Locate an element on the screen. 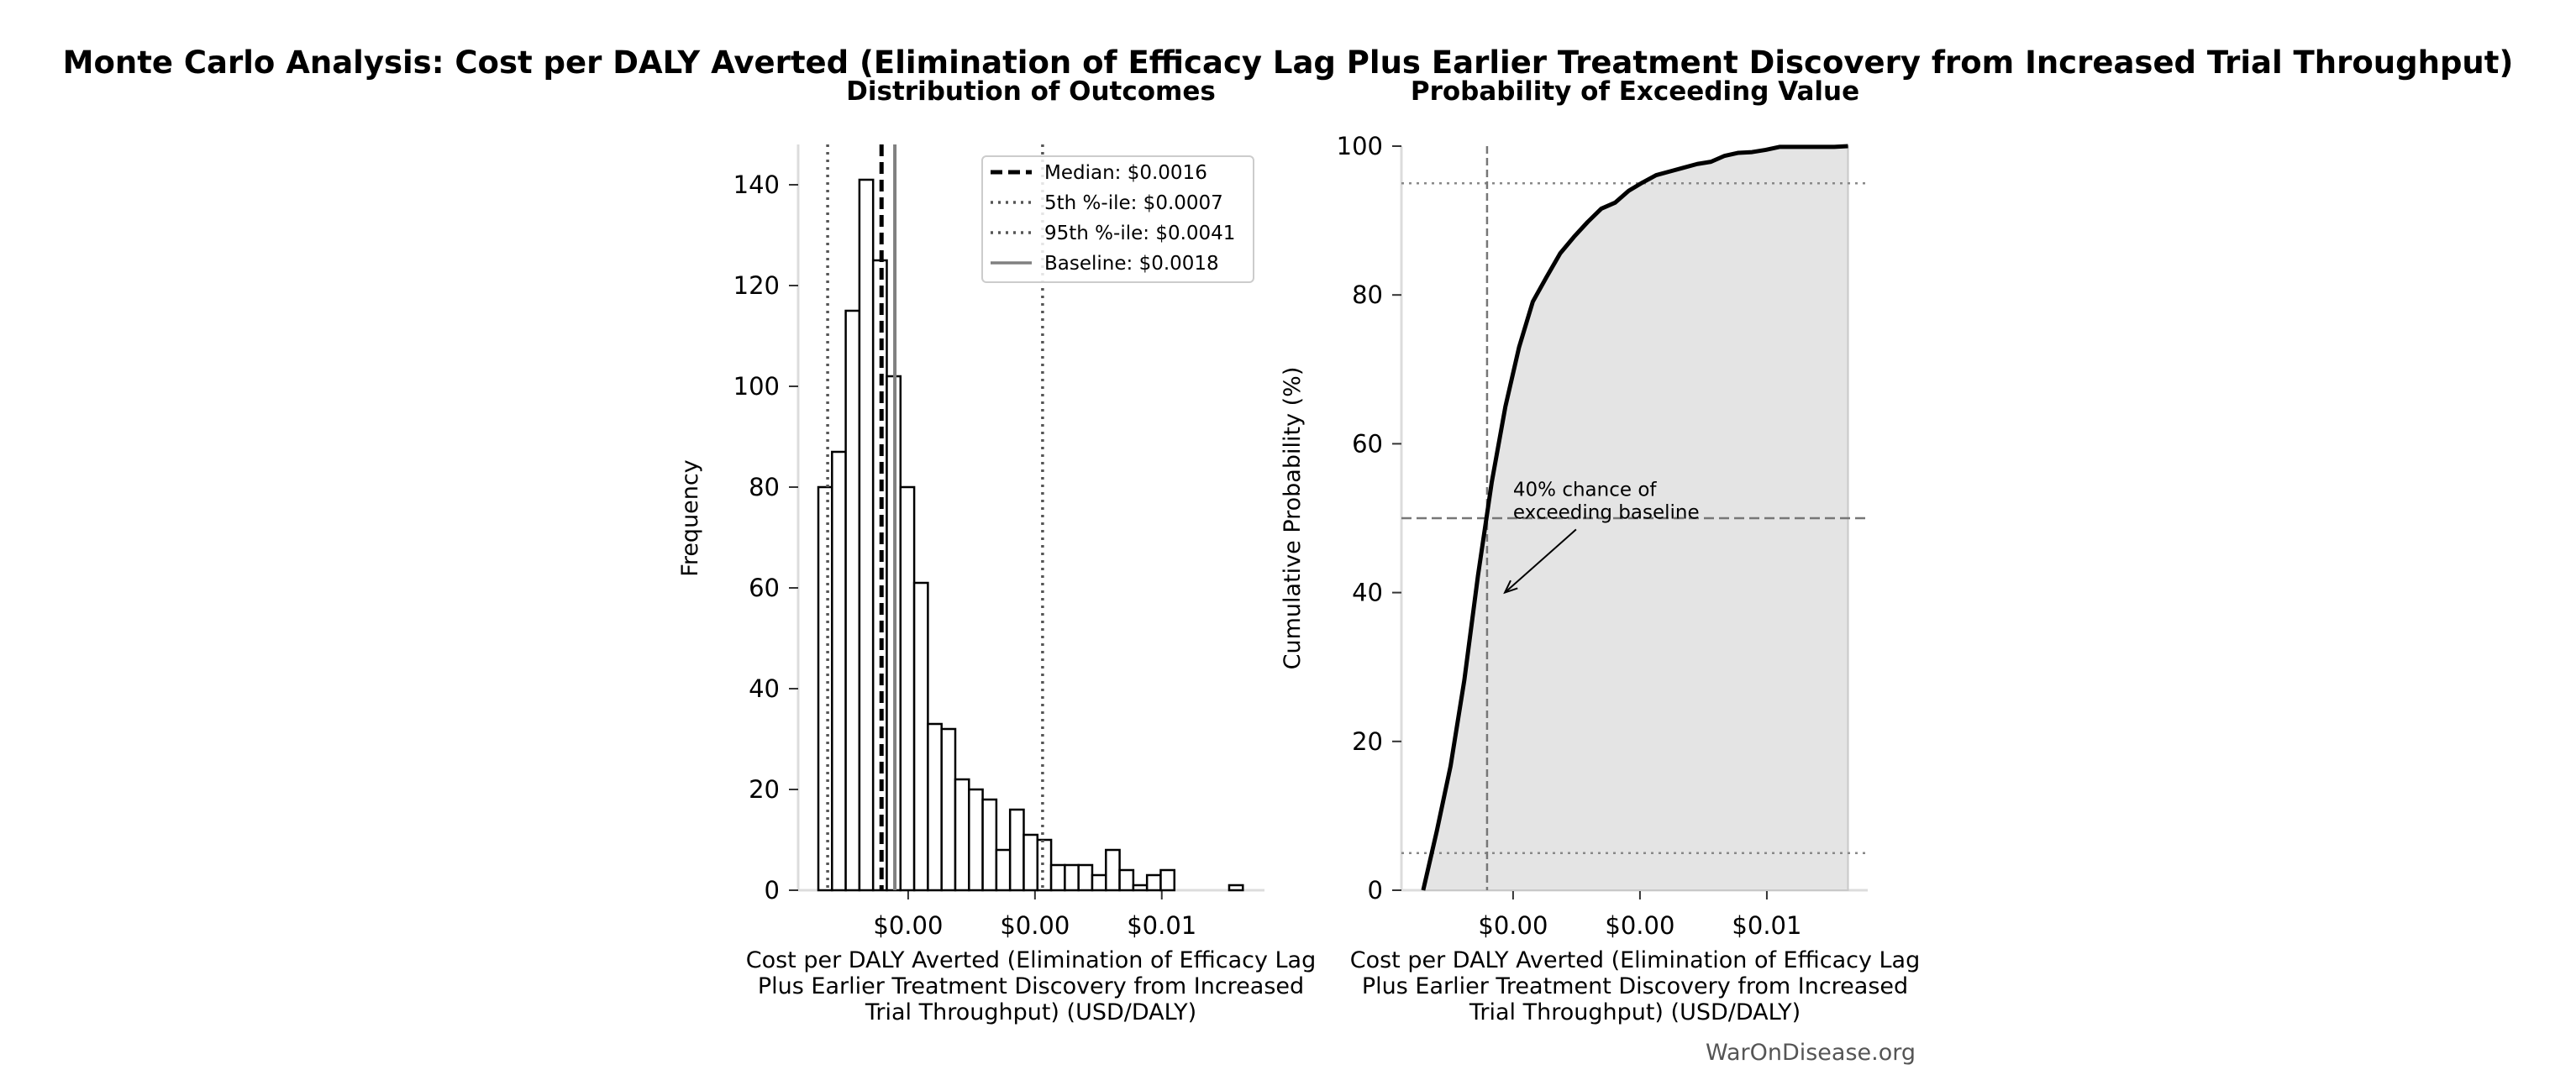 Image resolution: width=2576 pixels, height=1075 pixels. legend-box is located at coordinates (1117, 219).